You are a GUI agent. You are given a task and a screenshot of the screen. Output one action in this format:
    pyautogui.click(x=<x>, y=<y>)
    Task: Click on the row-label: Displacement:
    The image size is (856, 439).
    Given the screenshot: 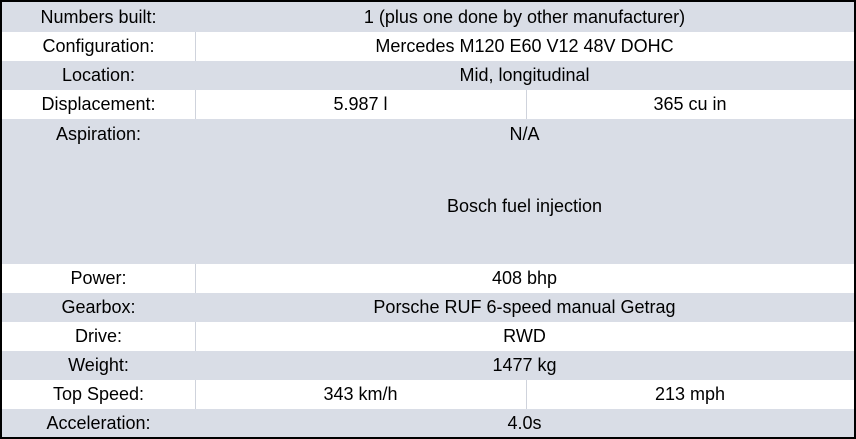 What is the action you would take?
    pyautogui.click(x=98, y=104)
    